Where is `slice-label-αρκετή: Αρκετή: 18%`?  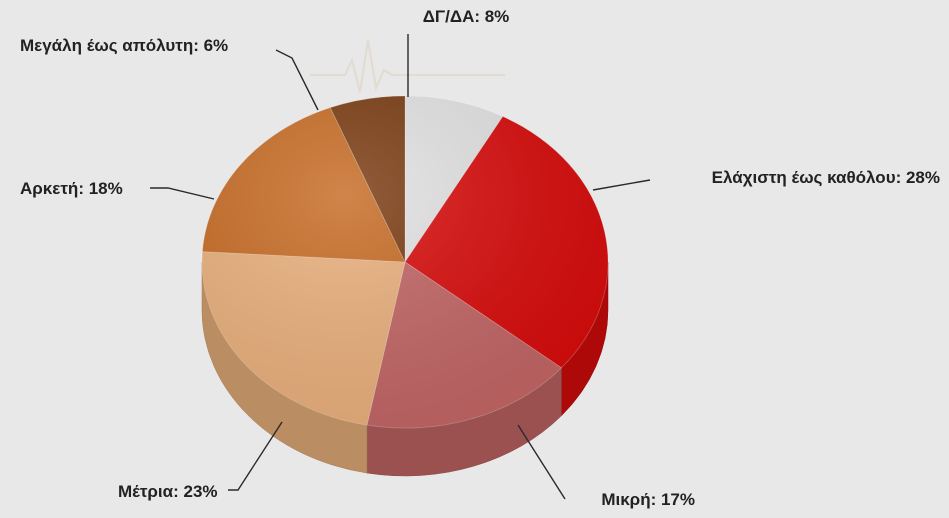
slice-label-αρκετή: Αρκετή: 18% is located at coordinates (71, 188).